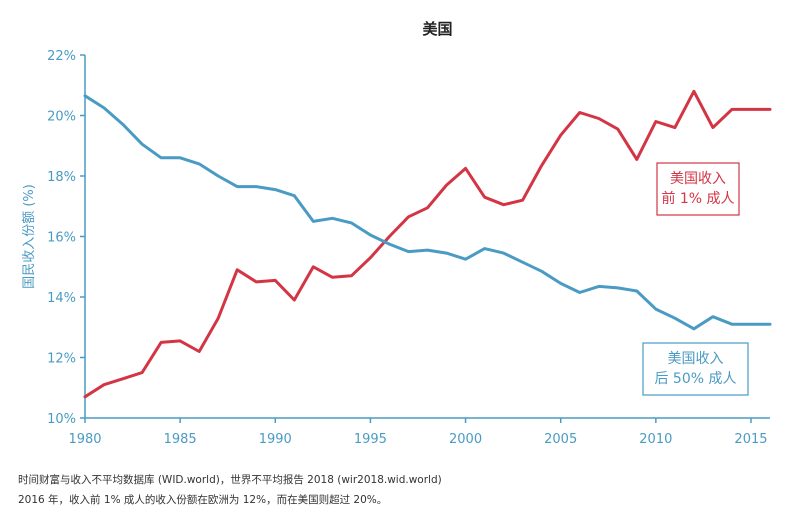 The height and width of the screenshot is (510, 804). Describe the element at coordinates (655, 439) in the screenshot. I see `x-tick-label: 2010` at that location.